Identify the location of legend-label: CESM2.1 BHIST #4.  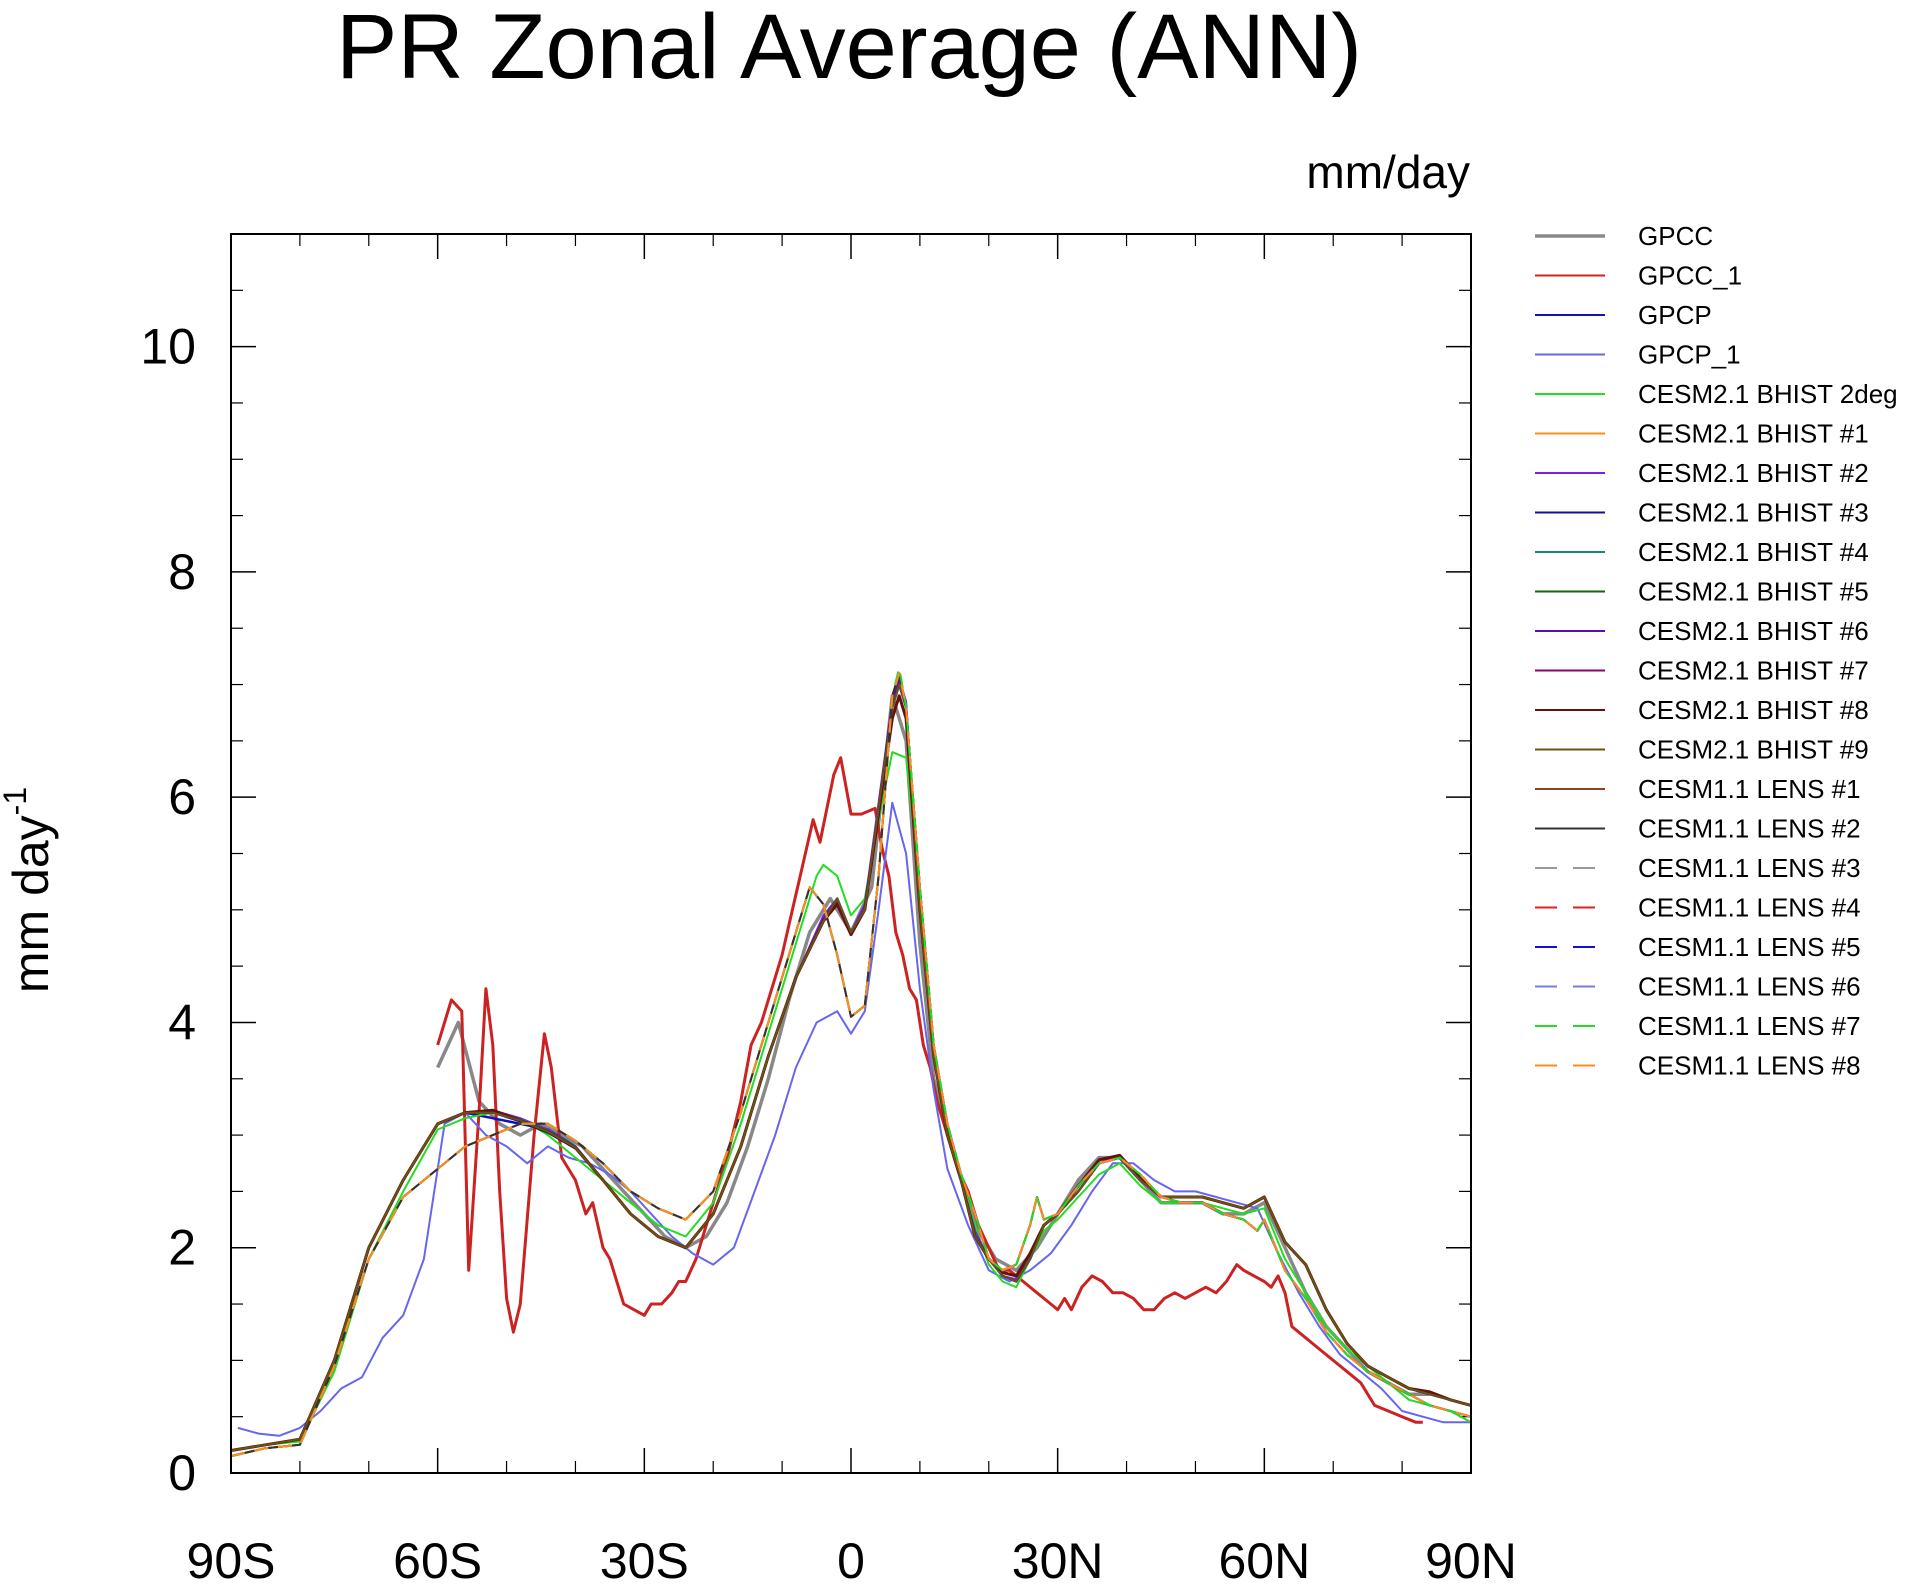
(1753, 552).